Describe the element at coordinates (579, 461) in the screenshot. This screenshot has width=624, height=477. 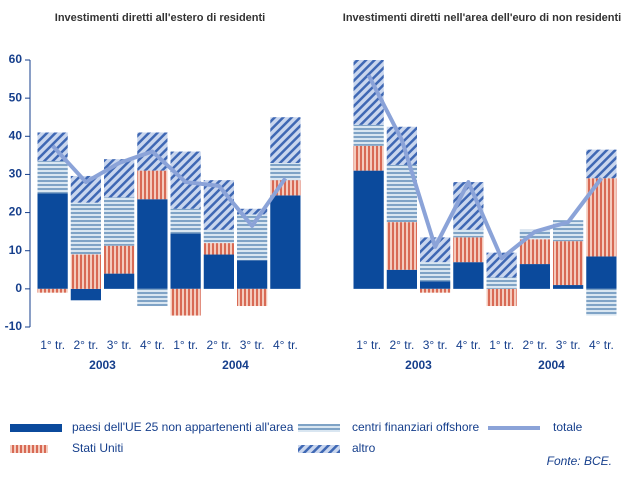
I see `source: Fonte: BCE.` at that location.